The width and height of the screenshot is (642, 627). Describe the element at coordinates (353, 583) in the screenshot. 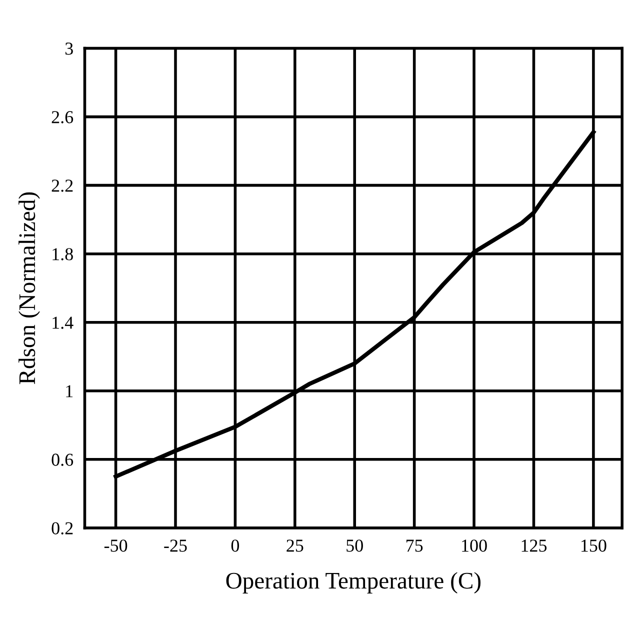

I see `x-axis-title: Operation Temperature (C)` at that location.